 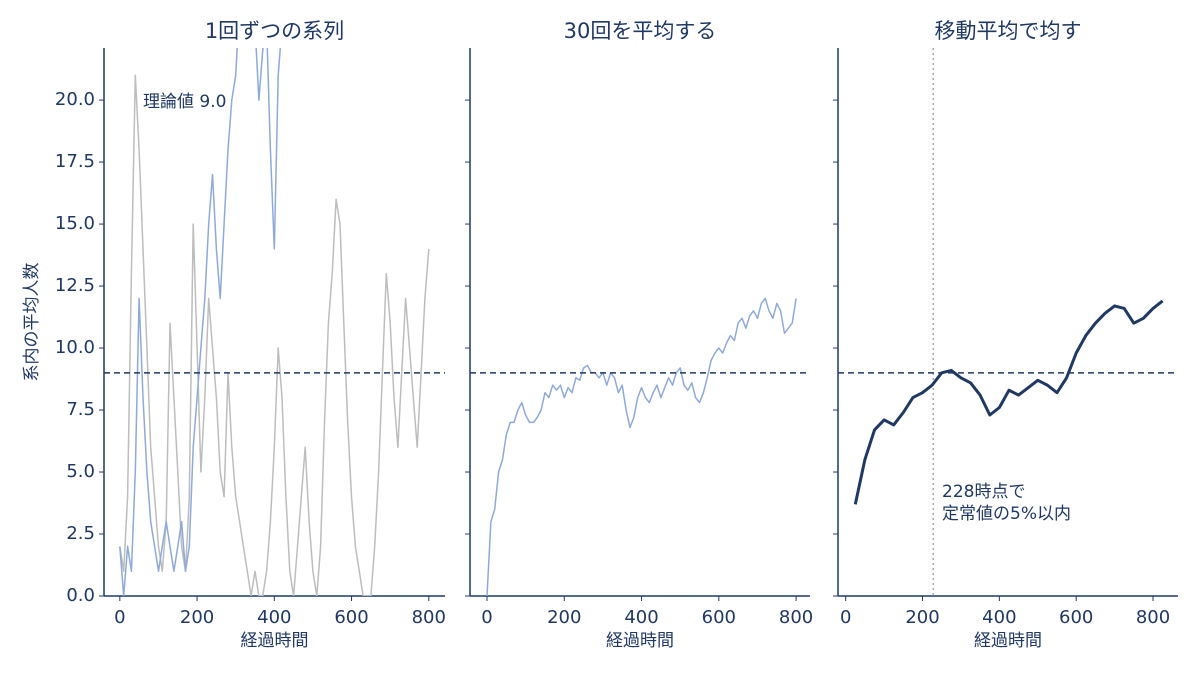 I want to click on y-tick-label: 17.5, so click(x=75, y=161).